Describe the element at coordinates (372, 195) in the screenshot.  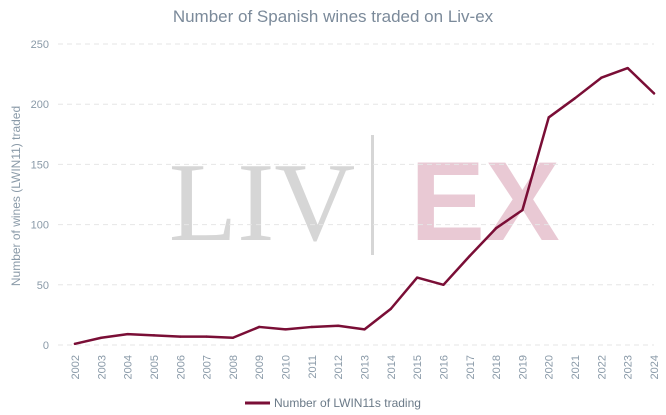
I see `watermark-divider` at that location.